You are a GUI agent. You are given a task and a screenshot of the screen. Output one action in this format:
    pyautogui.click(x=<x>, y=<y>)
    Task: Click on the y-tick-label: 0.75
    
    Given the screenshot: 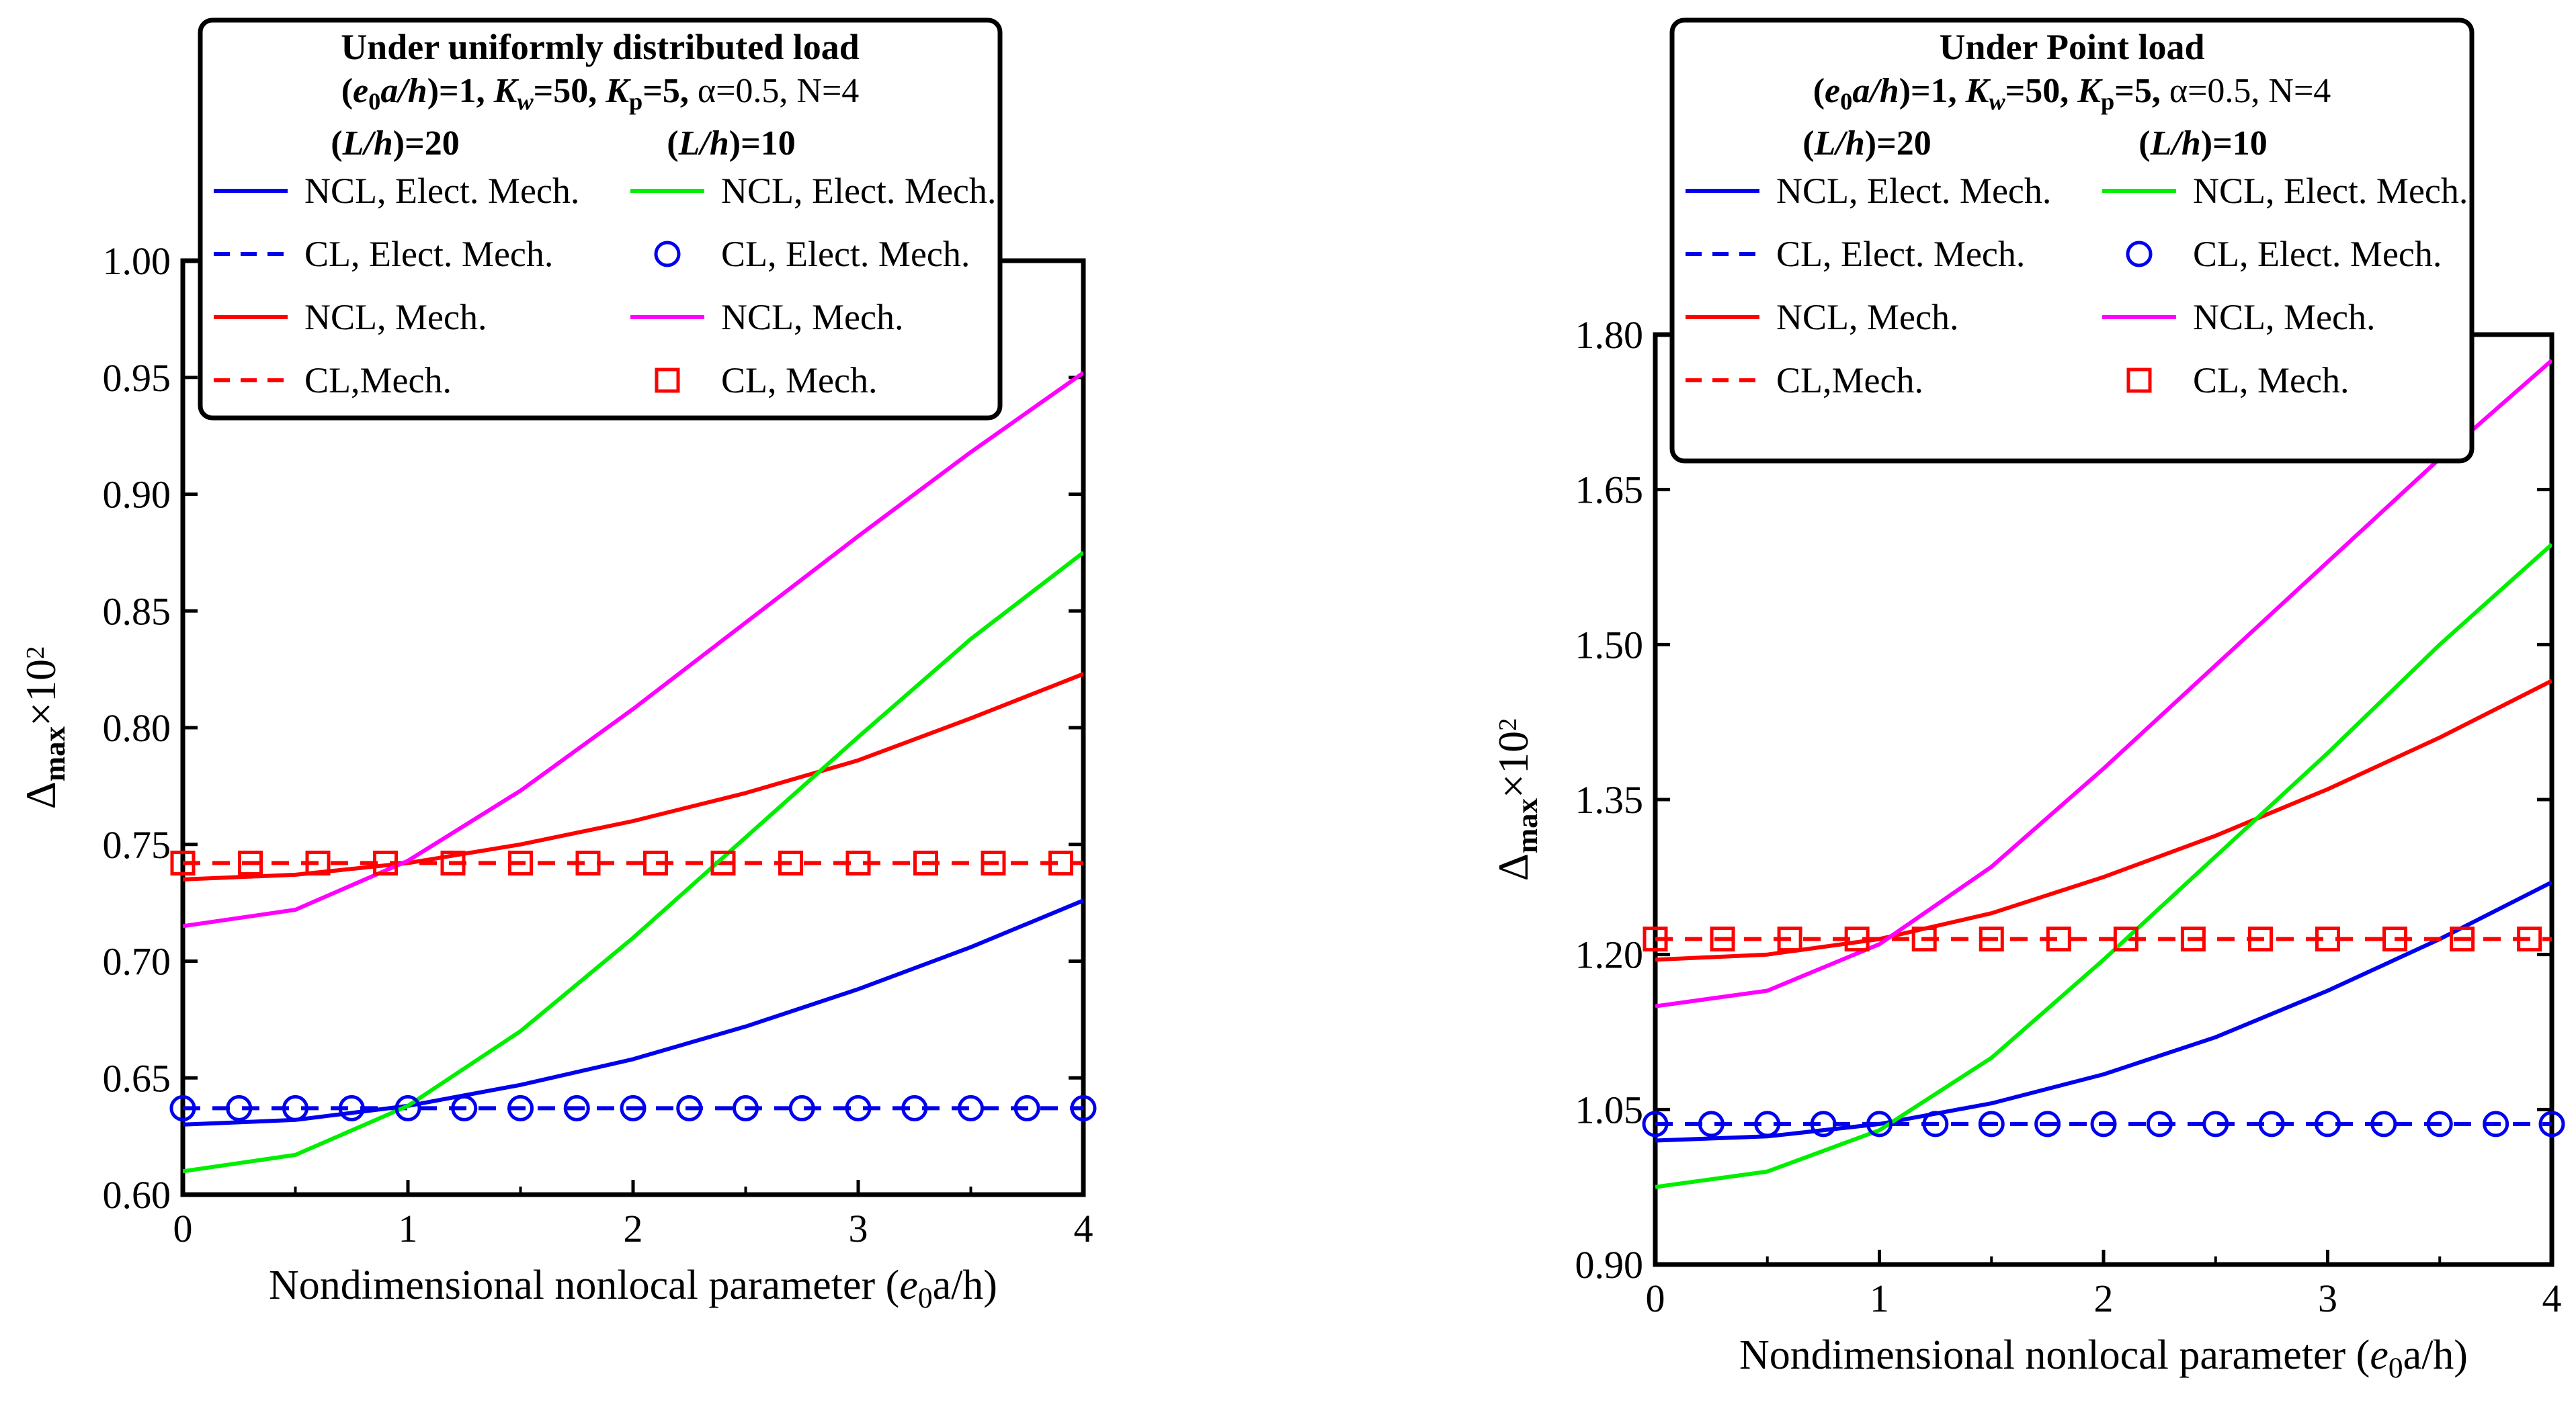 What is the action you would take?
    pyautogui.click(x=137, y=845)
    